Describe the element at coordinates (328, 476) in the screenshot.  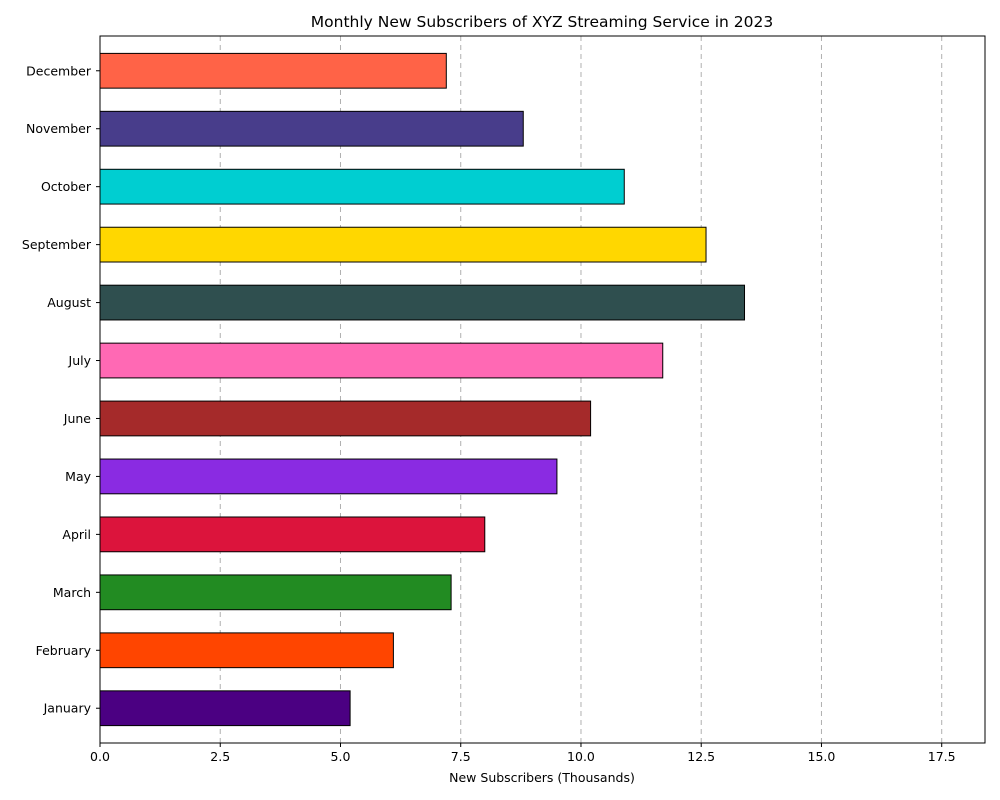
I see `bar-may` at that location.